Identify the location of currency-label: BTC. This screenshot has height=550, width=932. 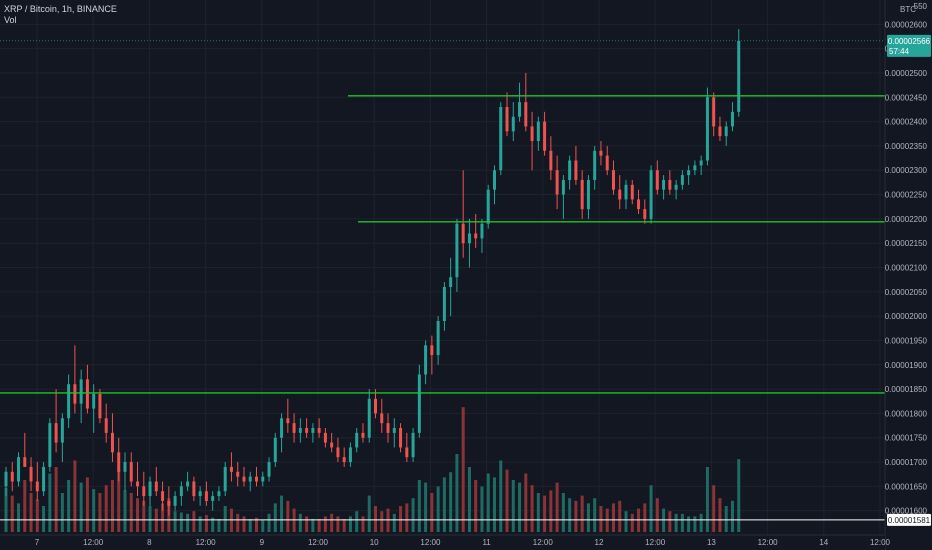
(908, 9).